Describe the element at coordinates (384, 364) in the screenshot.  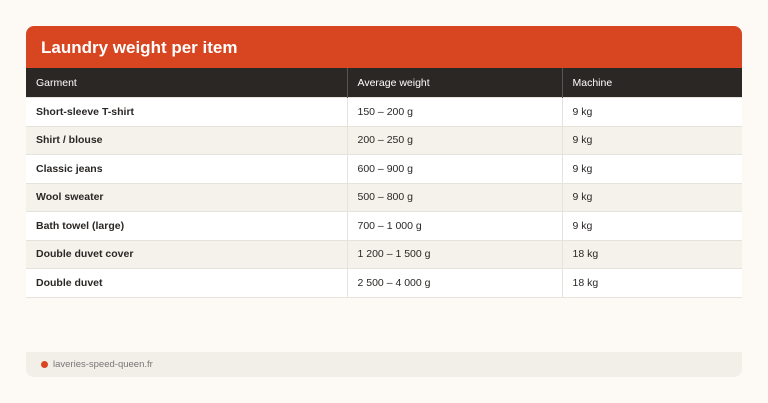
I see `footer: laveries-speed-queen.fr` at that location.